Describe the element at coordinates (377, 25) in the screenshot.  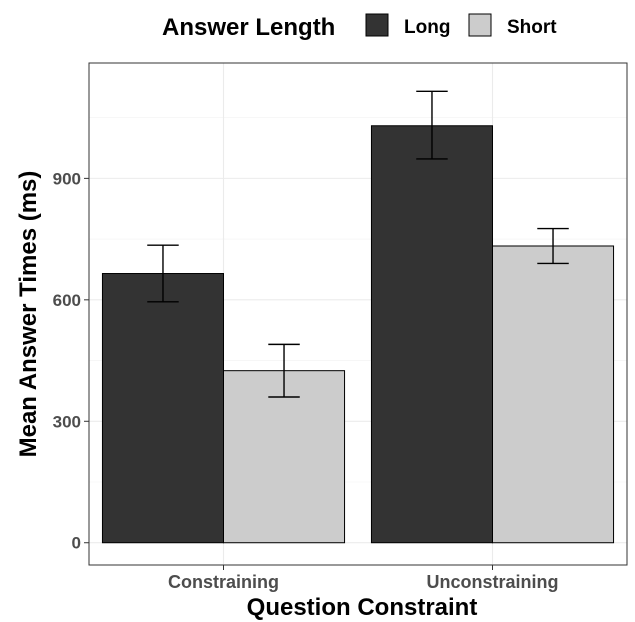
I see `legend-key-long` at that location.